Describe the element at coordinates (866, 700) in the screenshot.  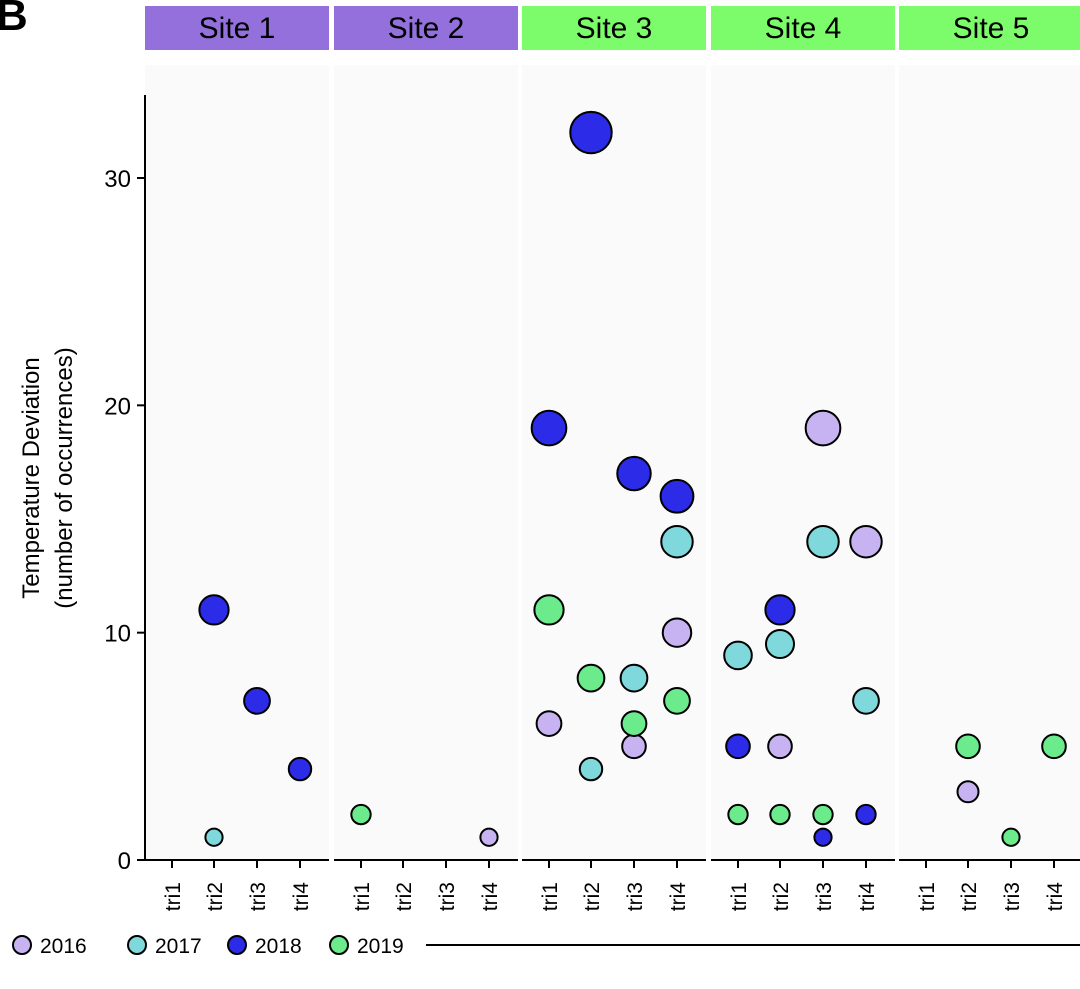
I see `point-2017-site4-tri4` at that location.